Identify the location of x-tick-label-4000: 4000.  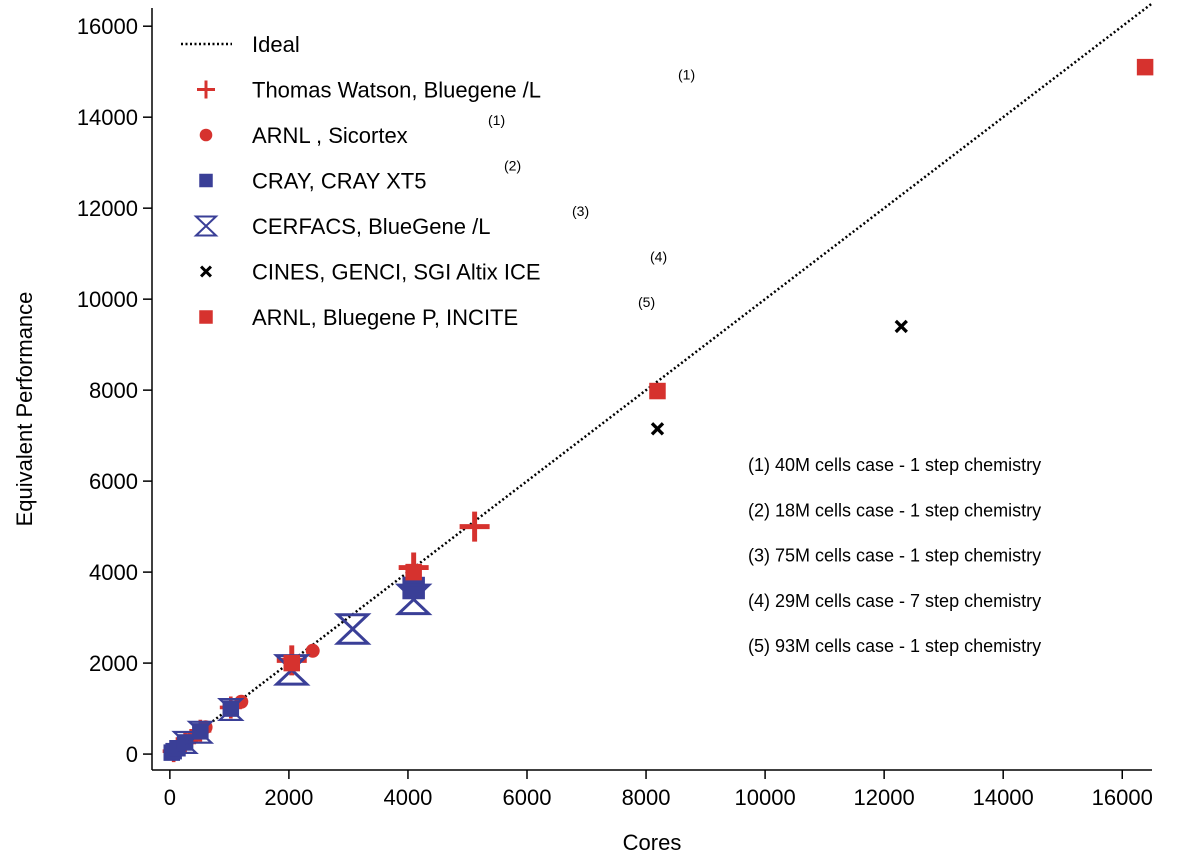
(407, 797).